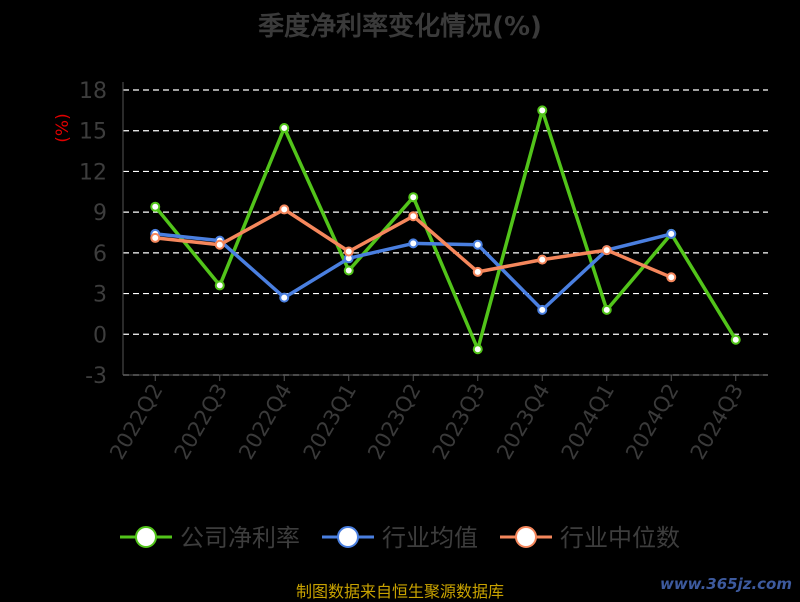 This screenshot has height=602, width=800. Describe the element at coordinates (620, 538) in the screenshot. I see `legend-label: 行业中位数` at that location.